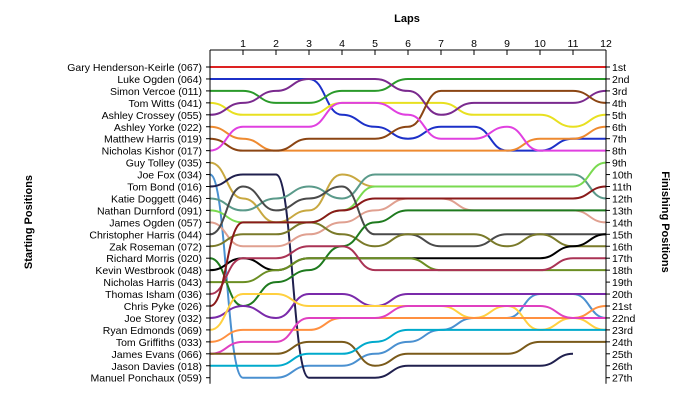 This screenshot has width=700, height=405. What do you see at coordinates (134, 68) in the screenshot?
I see `start-label-1: Gary Henderson-Keirle (067)` at bounding box center [134, 68].